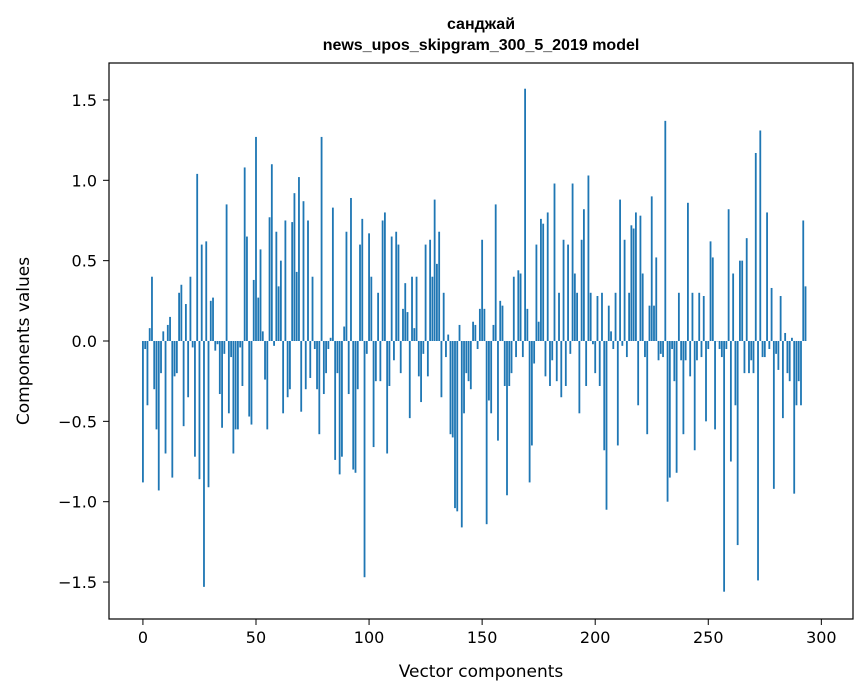 The height and width of the screenshot is (696, 867). What do you see at coordinates (708, 637) in the screenshot?
I see `x-tick-label: 250` at bounding box center [708, 637].